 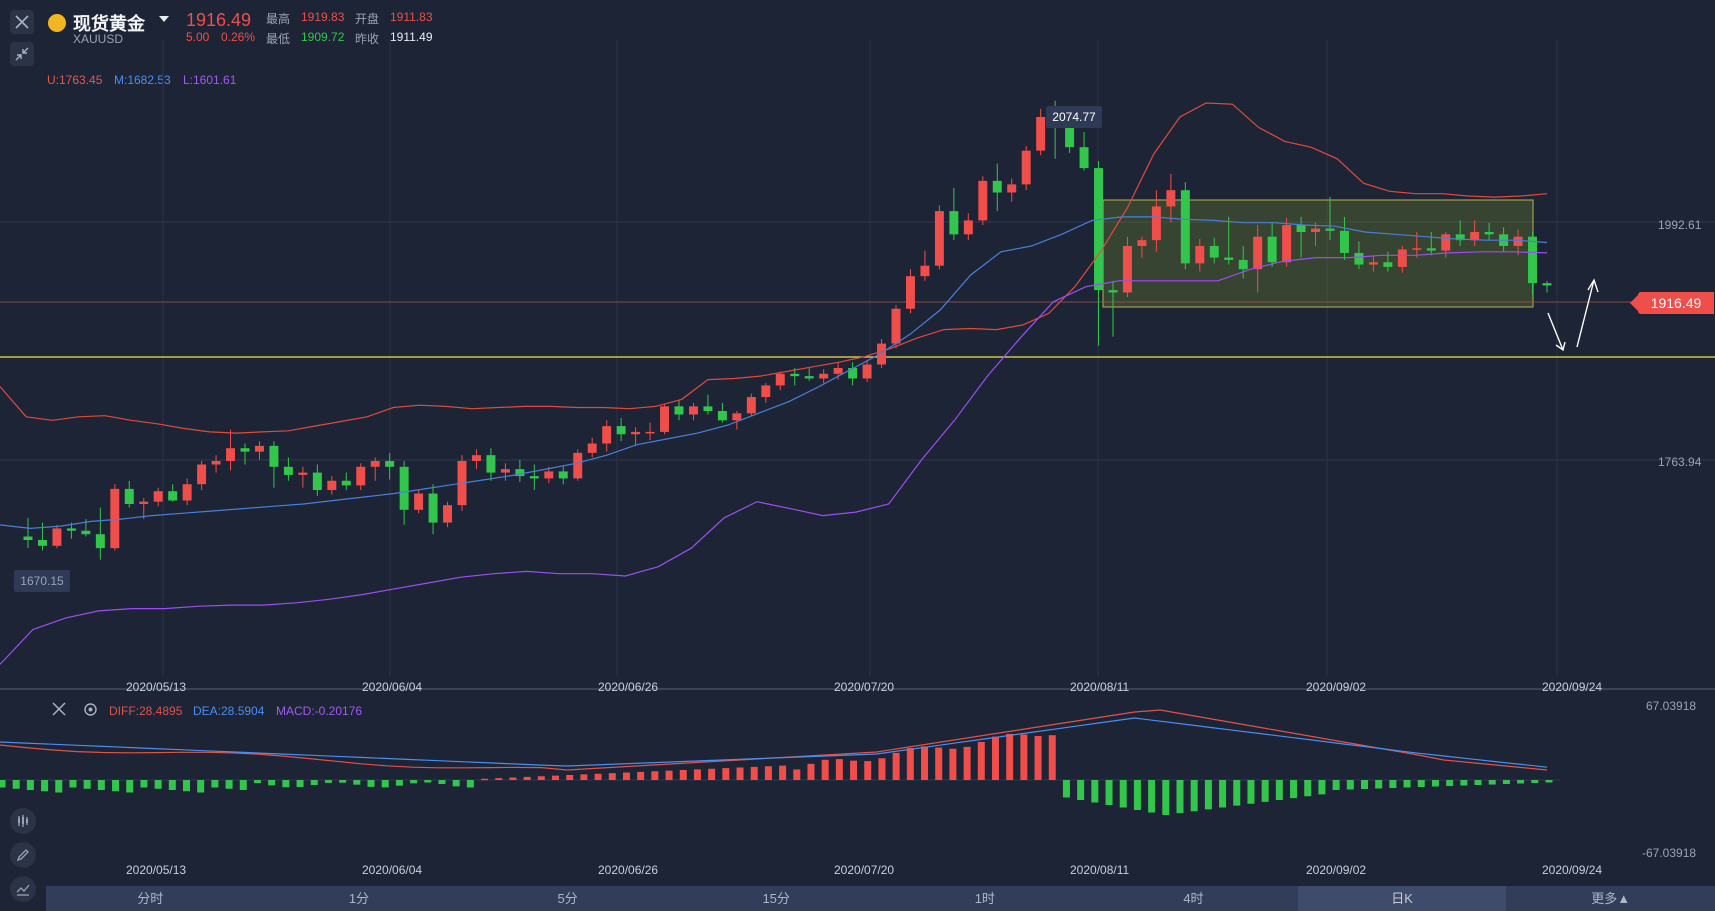 I want to click on boll-lower-legend: L:1601.61, so click(x=210, y=80).